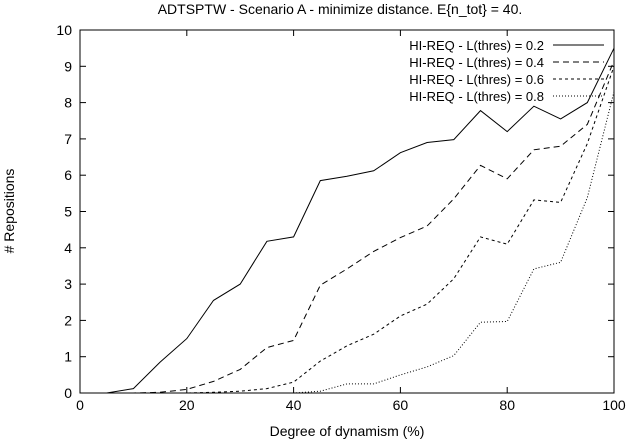 The height and width of the screenshot is (441, 630). What do you see at coordinates (614, 405) in the screenshot?
I see `x-tick-label: 100` at bounding box center [614, 405].